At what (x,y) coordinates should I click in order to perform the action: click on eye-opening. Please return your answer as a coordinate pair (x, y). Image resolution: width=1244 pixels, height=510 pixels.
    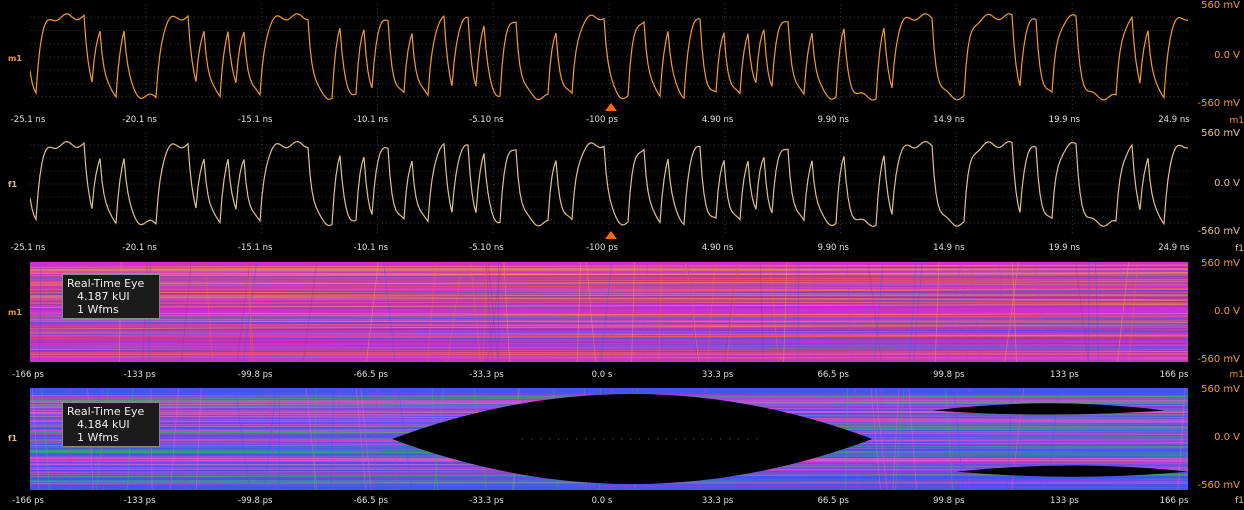
    Looking at the image, I should click on (632, 439).